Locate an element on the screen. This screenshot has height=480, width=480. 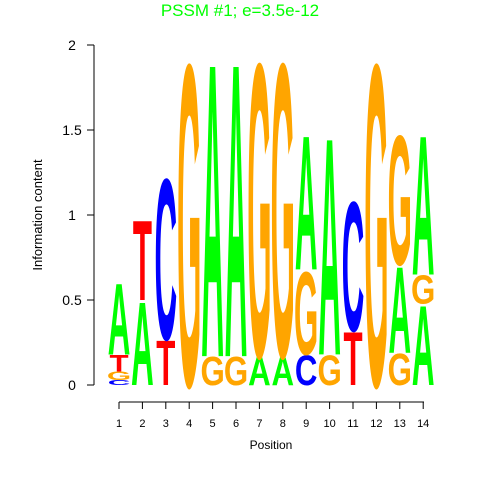
logo-column: CGA is located at coordinates (306, 245).